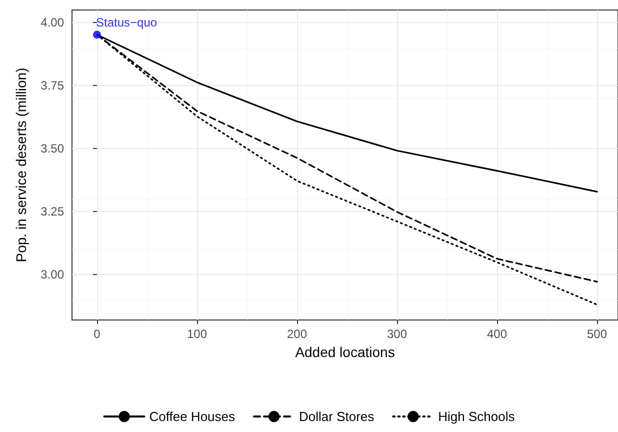 This screenshot has height=432, width=618. What do you see at coordinates (477, 416) in the screenshot?
I see `legend-label: High Schools` at bounding box center [477, 416].